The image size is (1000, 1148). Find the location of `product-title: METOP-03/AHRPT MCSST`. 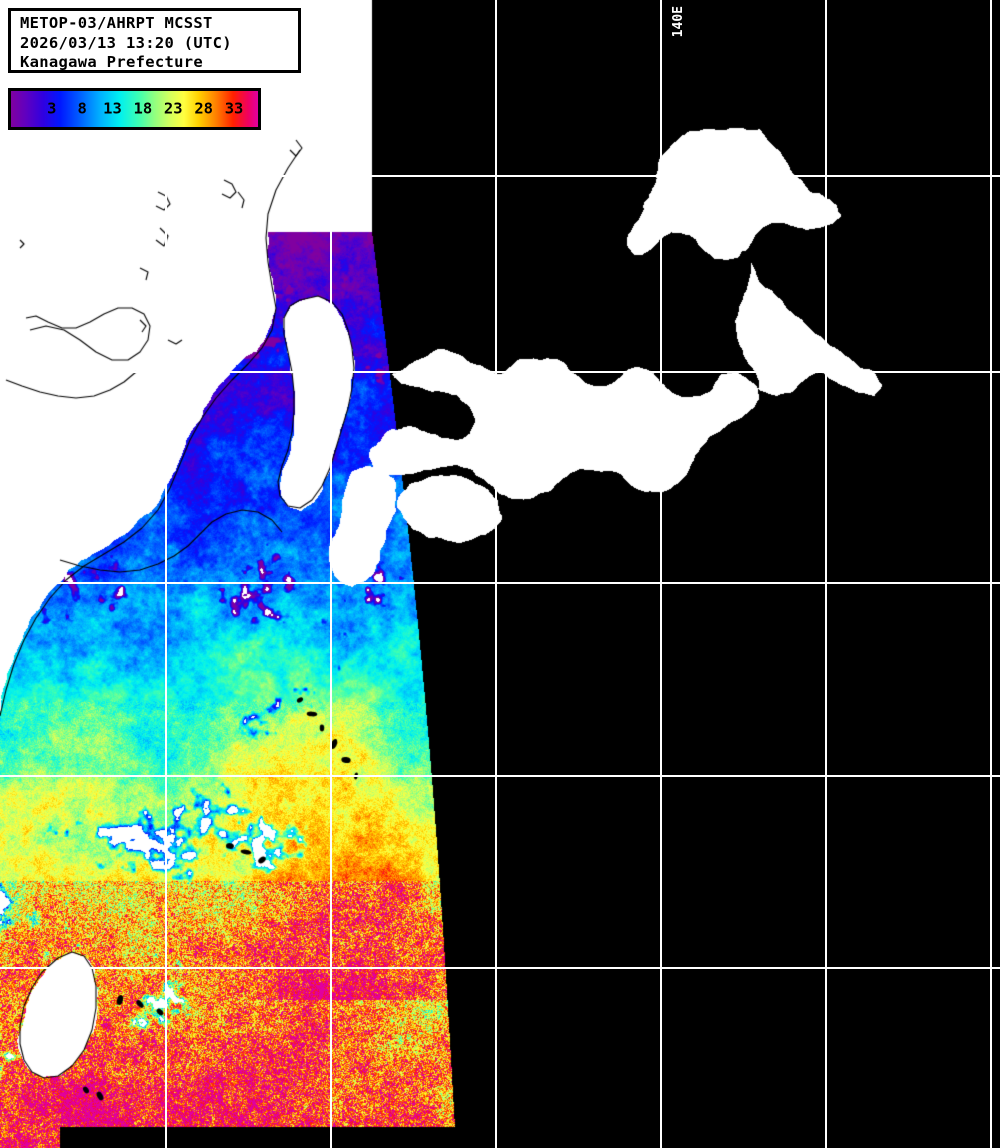

product-title: METOP-03/AHRPT MCSST is located at coordinates (116, 23).